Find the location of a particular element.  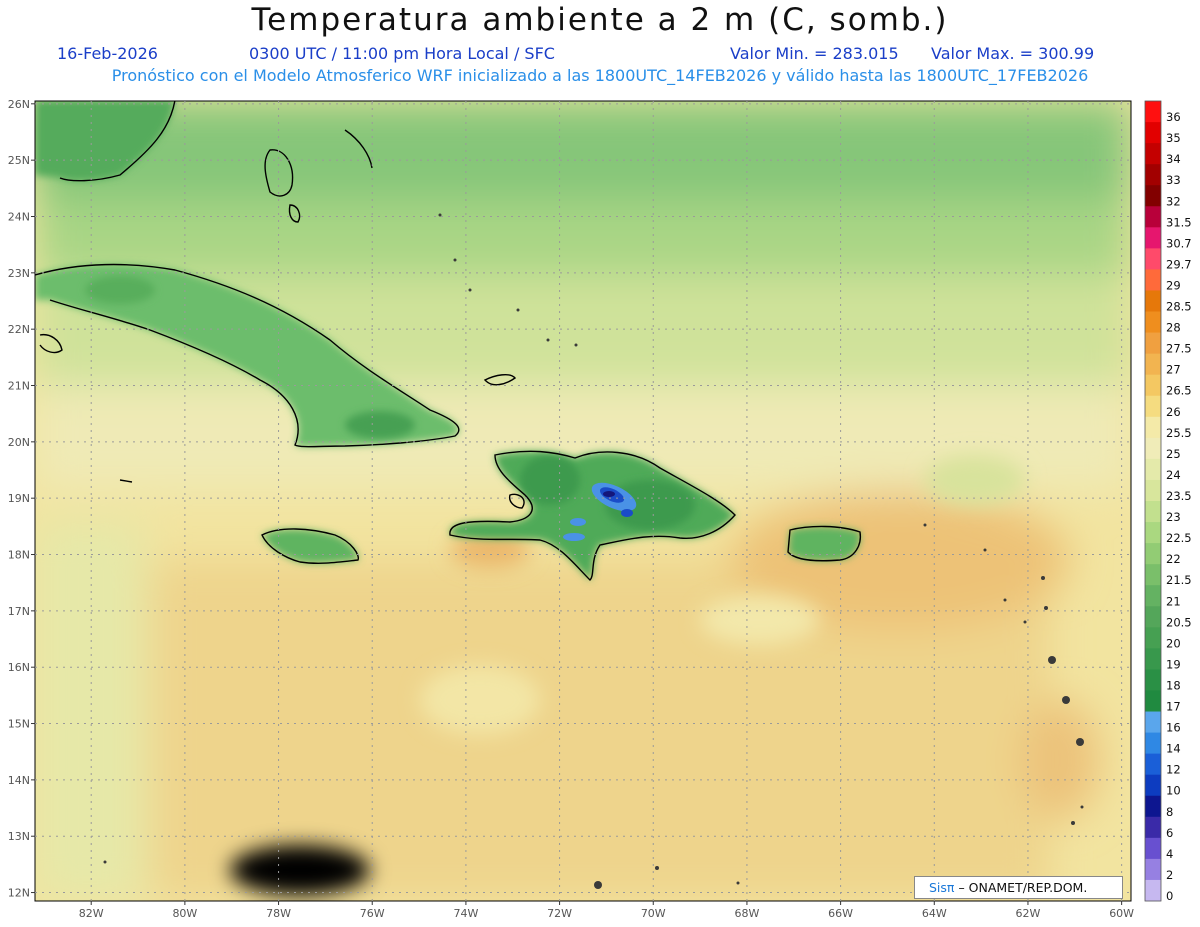

colorbar-label: 24 is located at coordinates (1173, 475).